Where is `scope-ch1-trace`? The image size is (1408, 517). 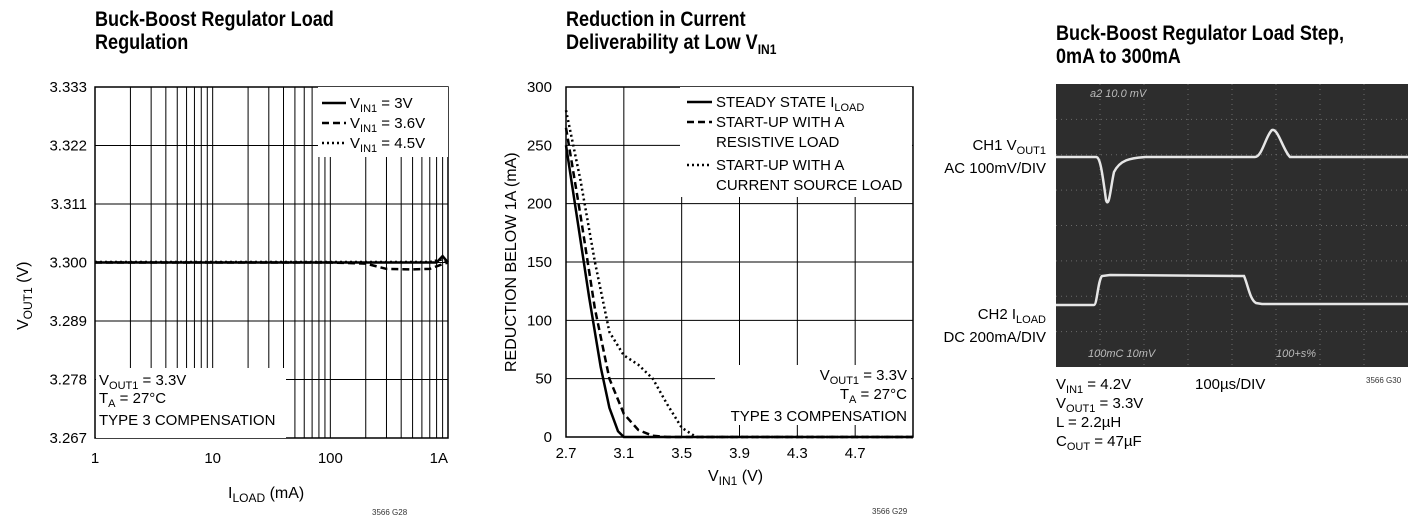
scope-ch1-trace is located at coordinates (1232, 166).